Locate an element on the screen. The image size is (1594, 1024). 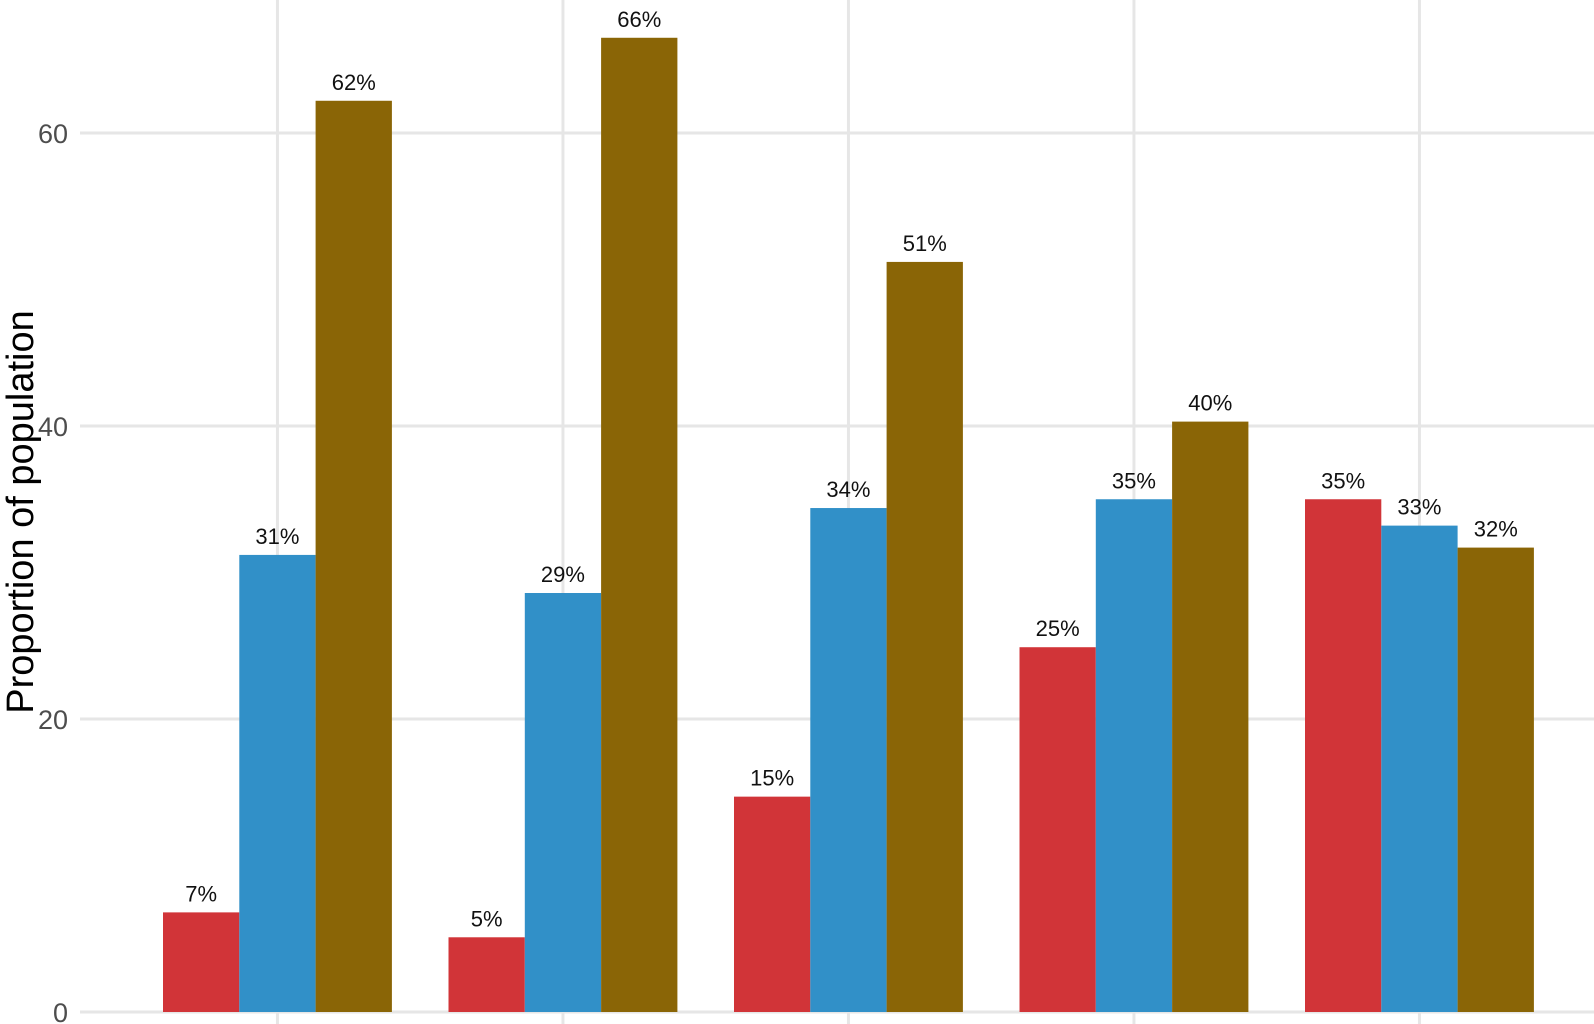
y-tick-label: 20 is located at coordinates (53, 720).